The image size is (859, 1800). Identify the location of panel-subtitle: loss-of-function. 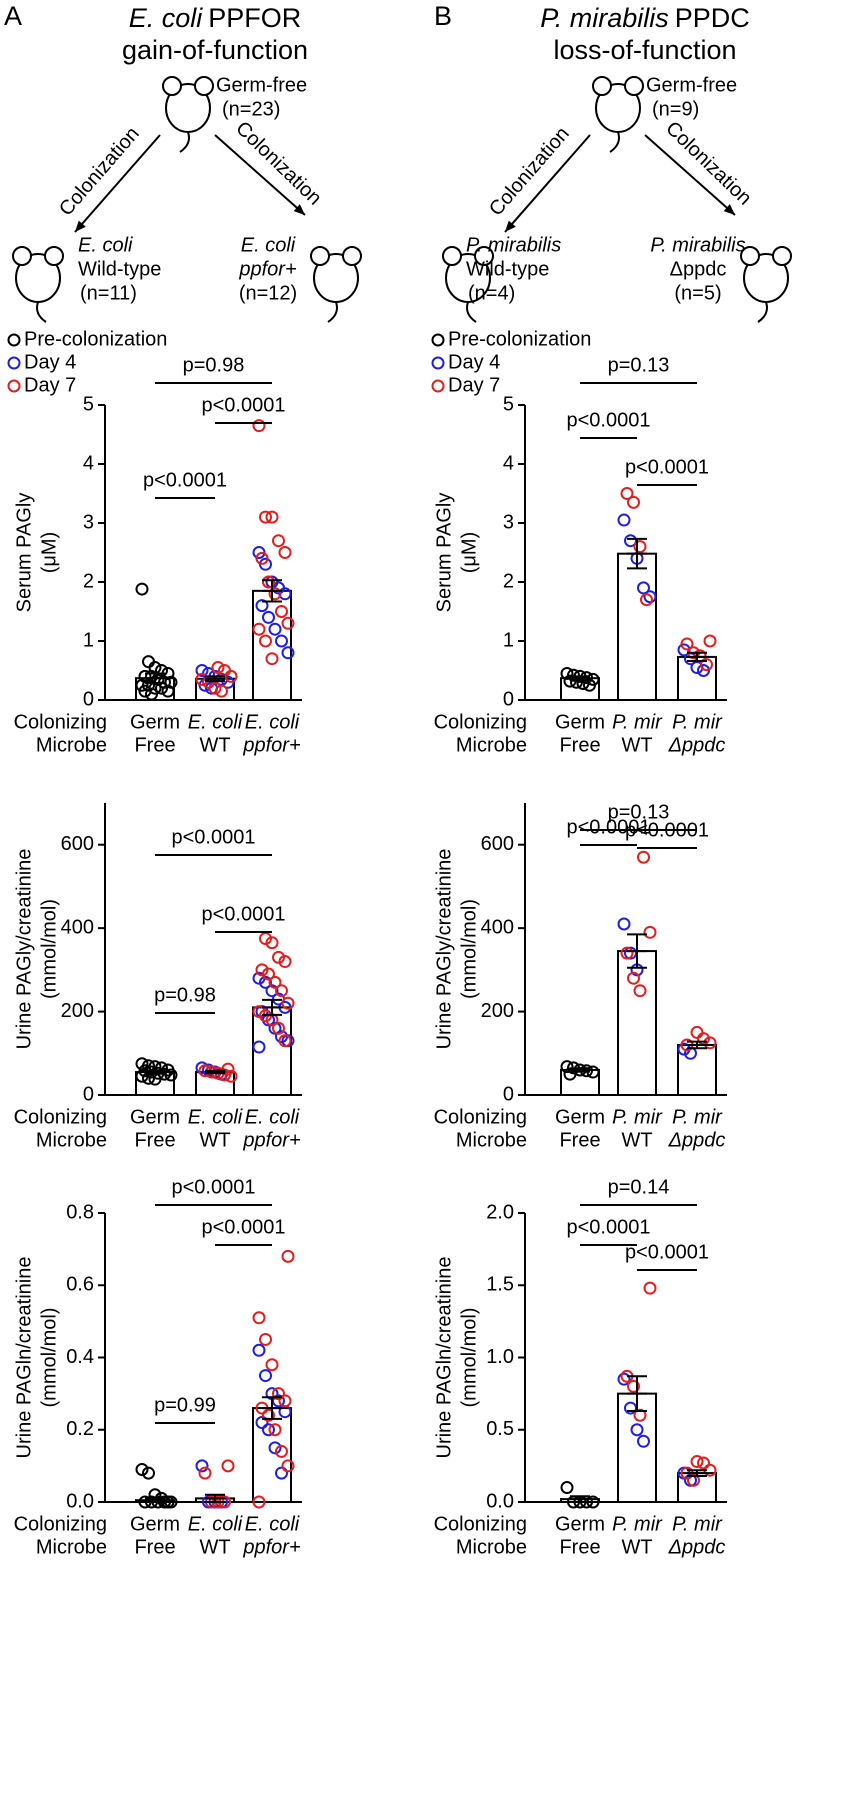
(644, 50).